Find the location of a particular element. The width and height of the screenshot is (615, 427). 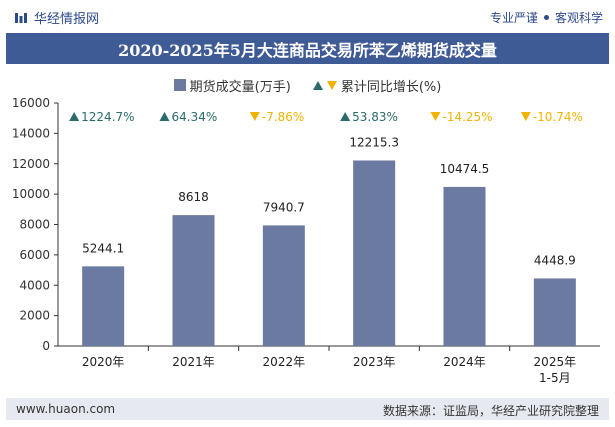

x-tick-label: 2021年 is located at coordinates (193, 362).